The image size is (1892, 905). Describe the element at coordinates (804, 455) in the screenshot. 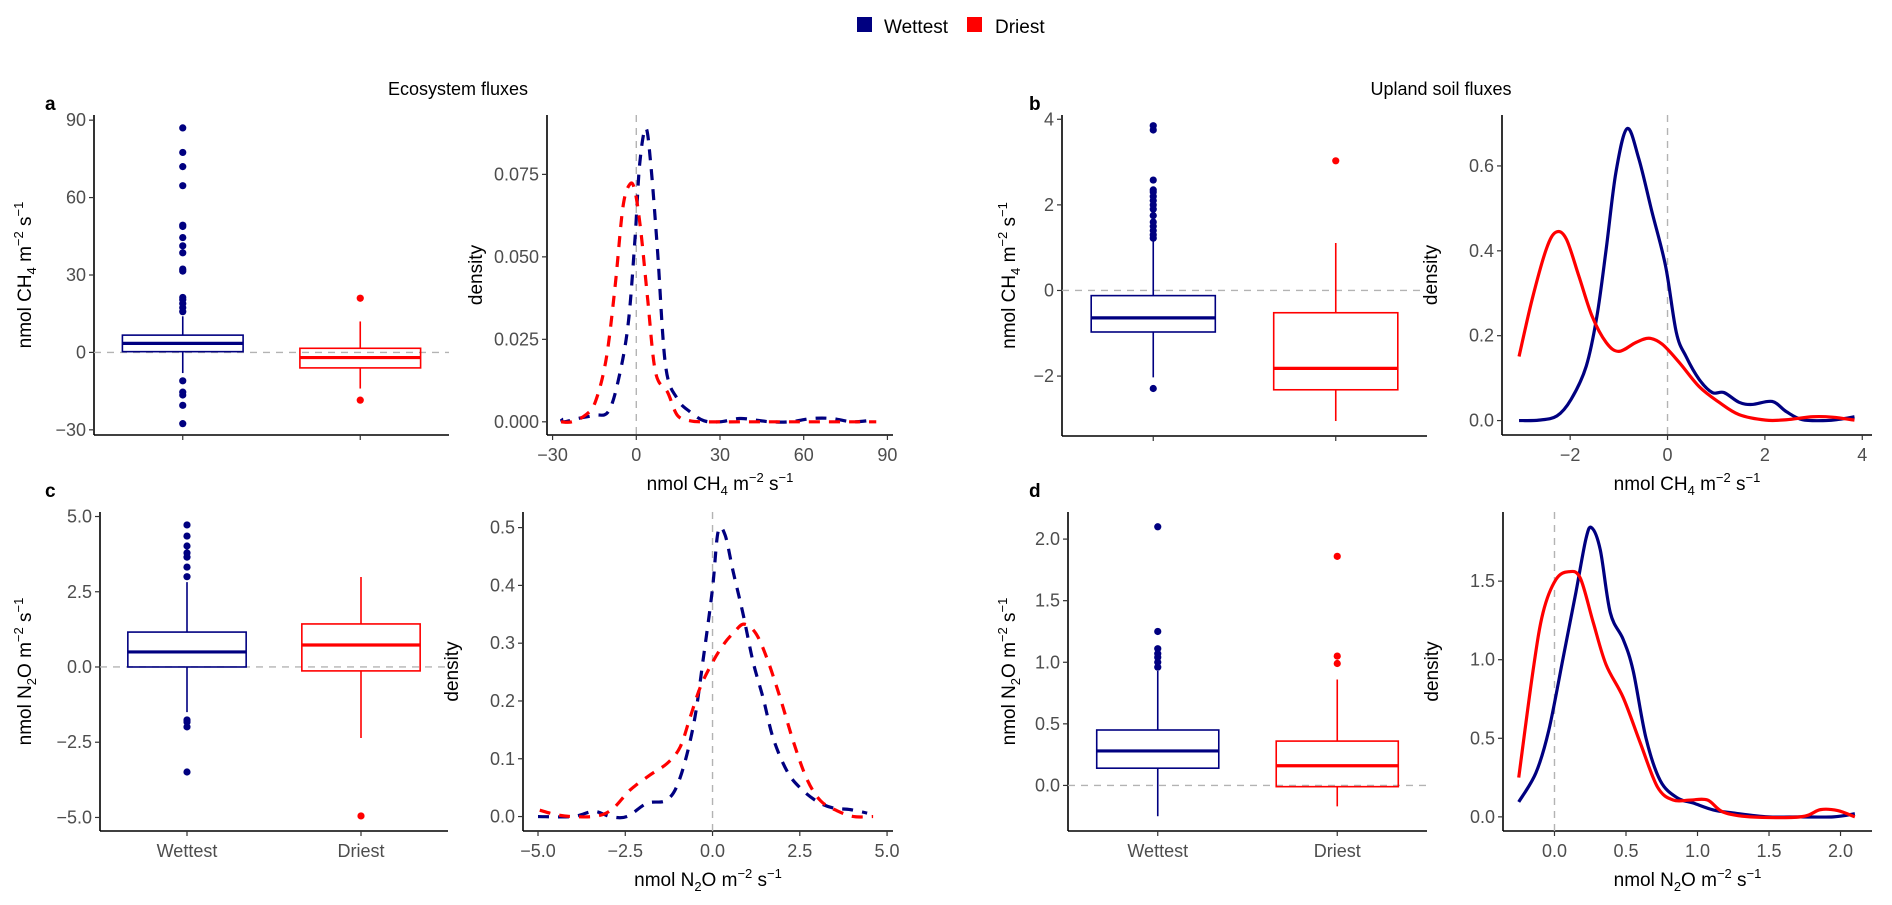

I see `x-tick-label: 60` at that location.